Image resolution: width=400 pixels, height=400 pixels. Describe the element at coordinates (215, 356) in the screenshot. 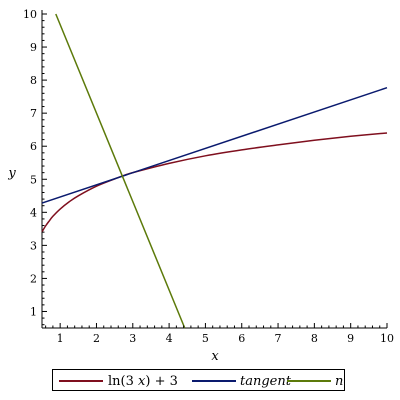

I see `x-axis-label: x` at that location.